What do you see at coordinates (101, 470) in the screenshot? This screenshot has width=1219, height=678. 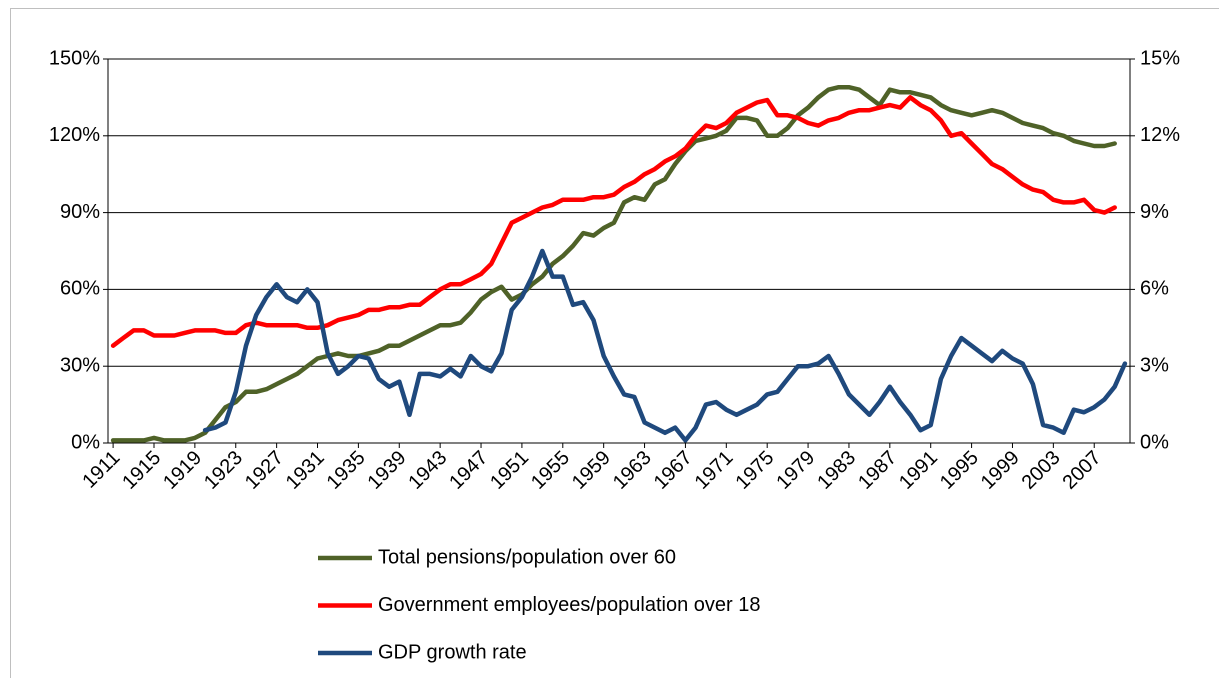 I see `x-tick-label: 1911` at bounding box center [101, 470].